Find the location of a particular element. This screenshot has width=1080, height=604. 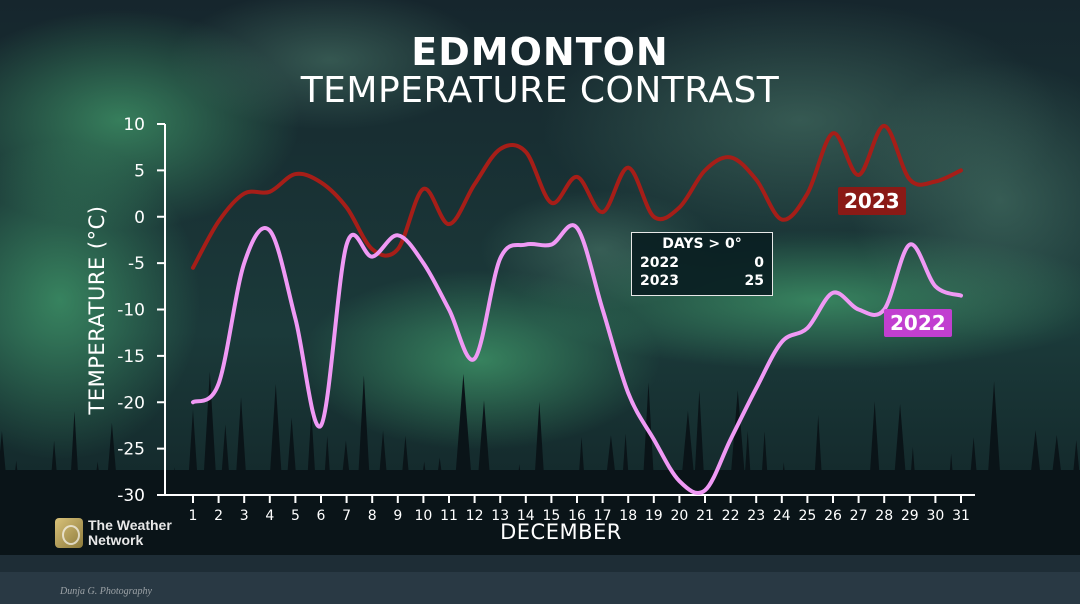

x-tick-label: 22 is located at coordinates (731, 516).